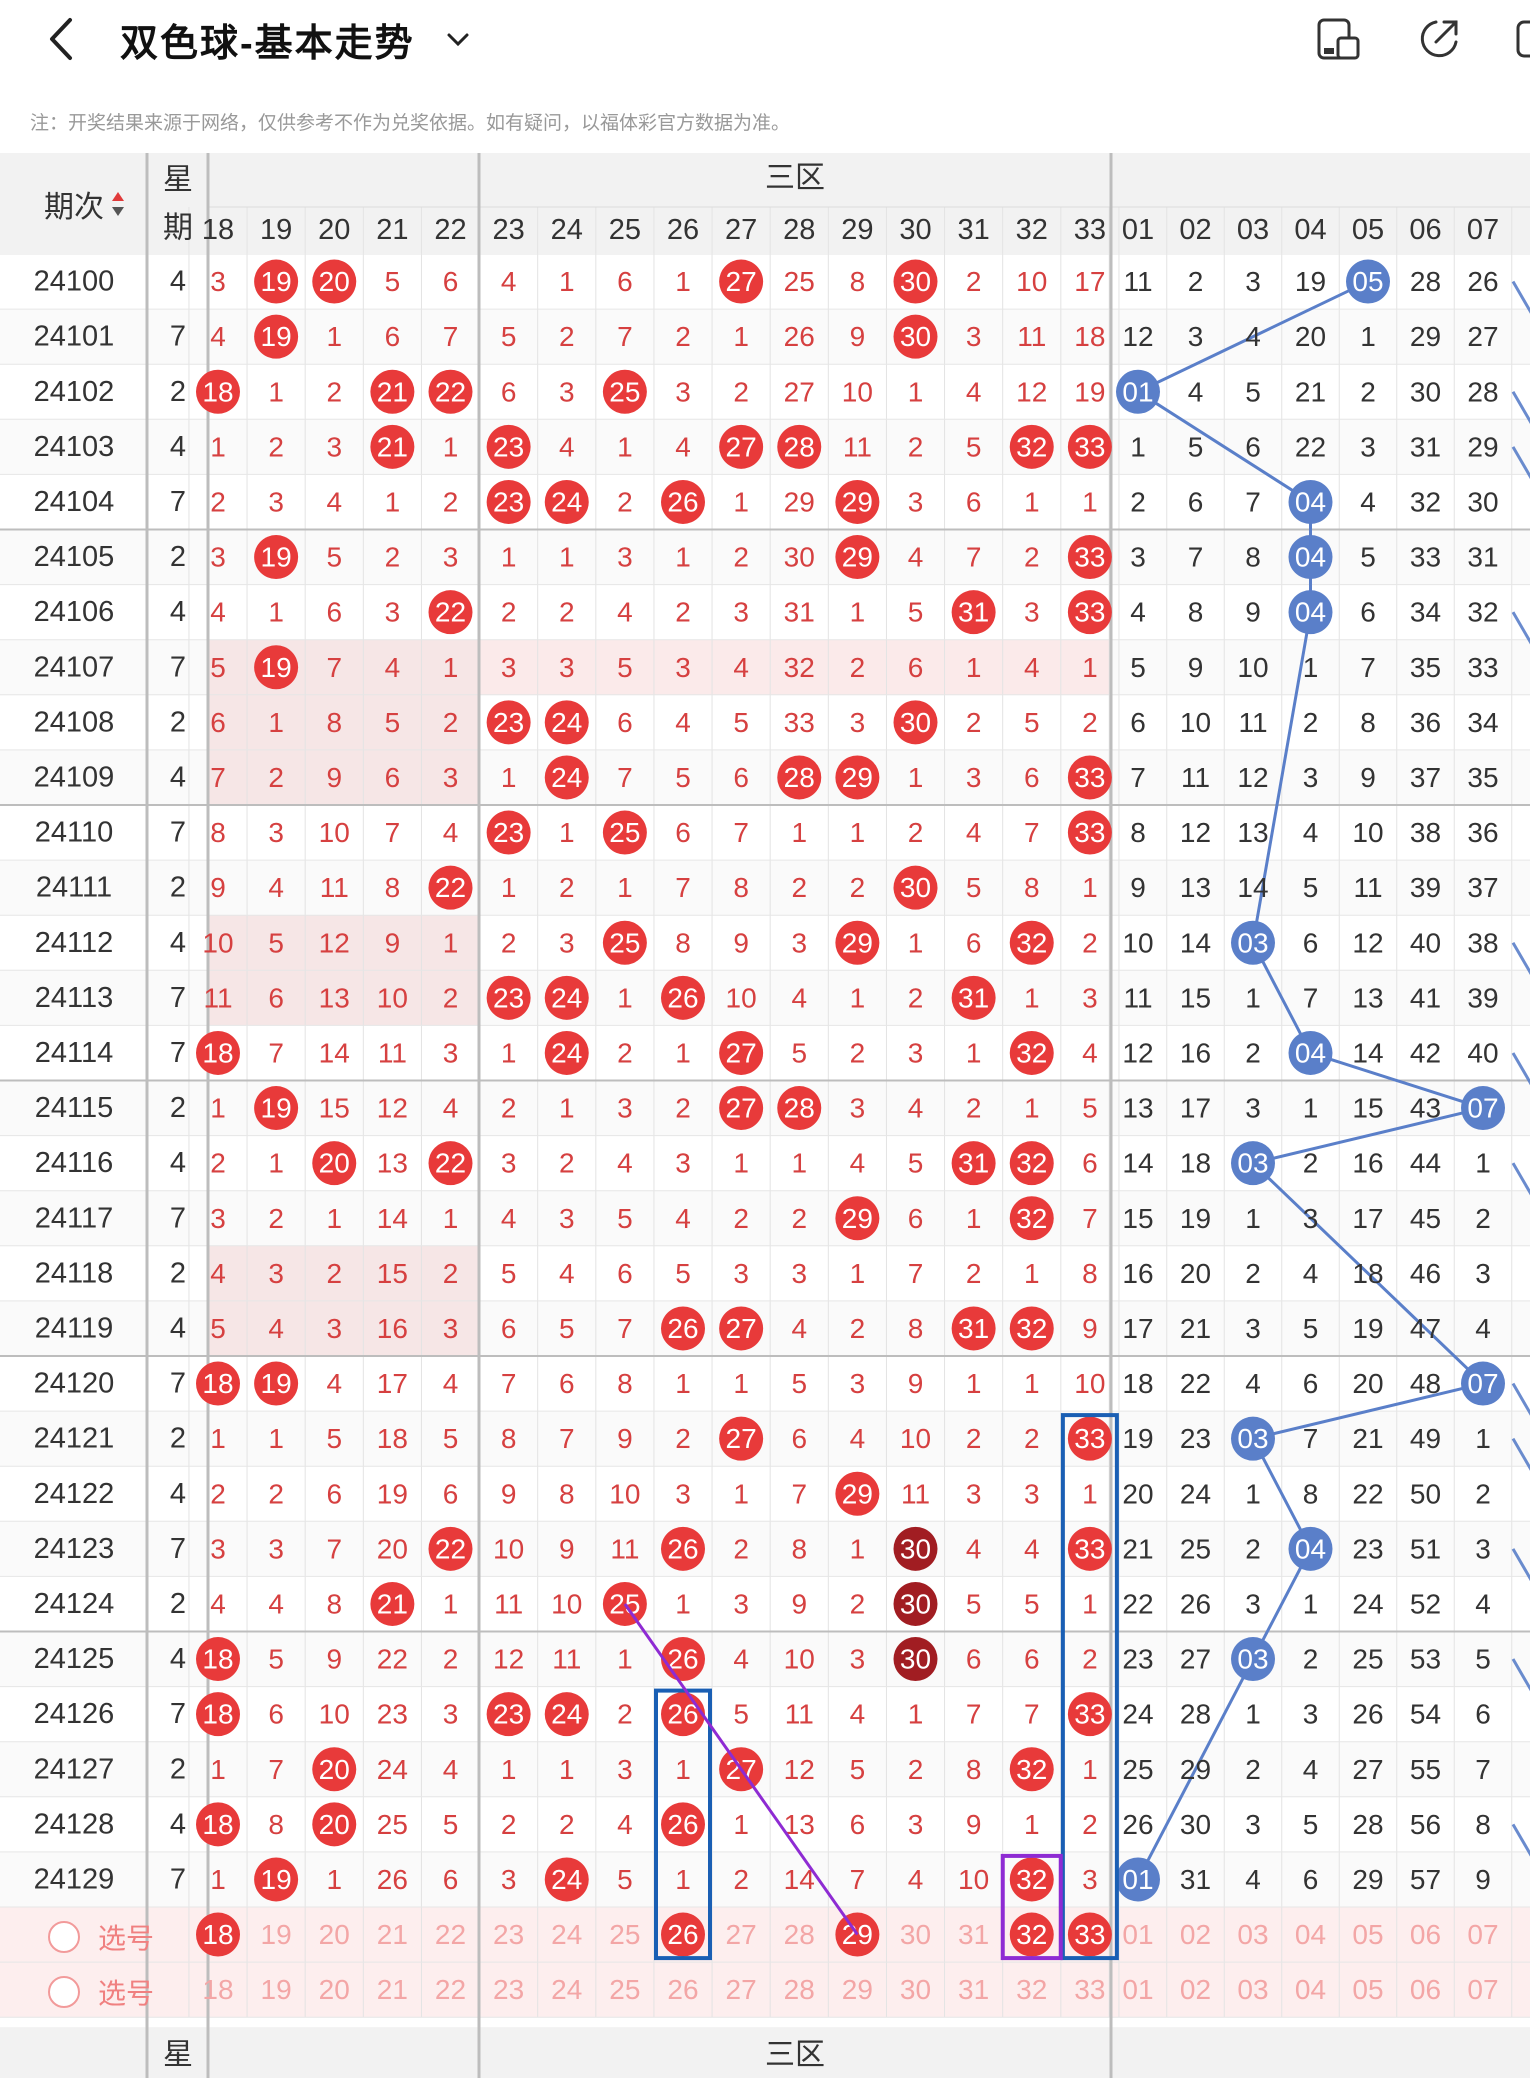  I want to click on layout-toggle-icon, so click(1339, 39).